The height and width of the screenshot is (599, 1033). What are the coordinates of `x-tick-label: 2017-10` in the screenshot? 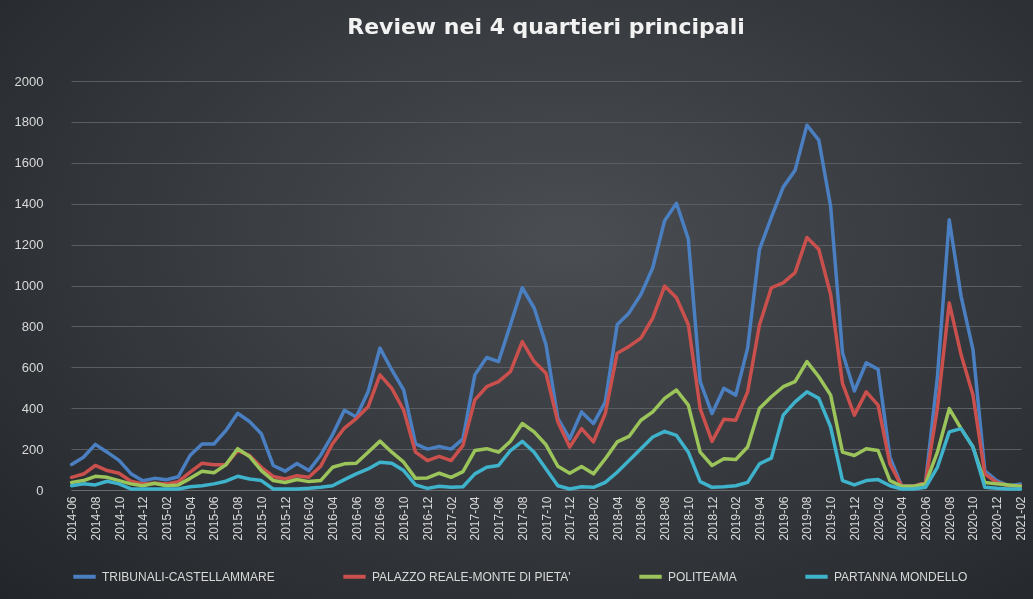 It's located at (546, 518).